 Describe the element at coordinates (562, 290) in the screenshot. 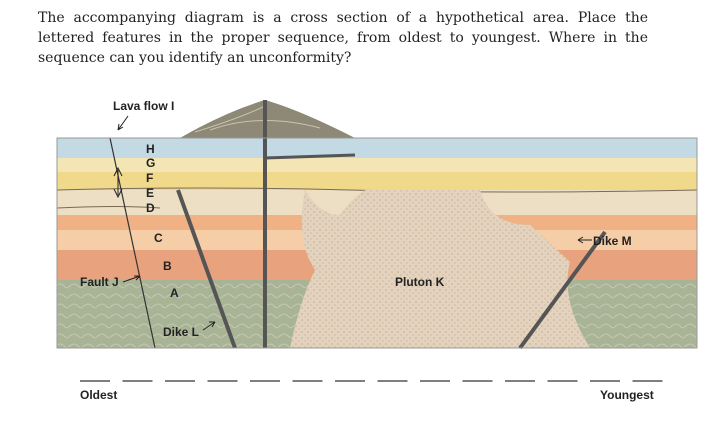

I see `dike-m` at that location.